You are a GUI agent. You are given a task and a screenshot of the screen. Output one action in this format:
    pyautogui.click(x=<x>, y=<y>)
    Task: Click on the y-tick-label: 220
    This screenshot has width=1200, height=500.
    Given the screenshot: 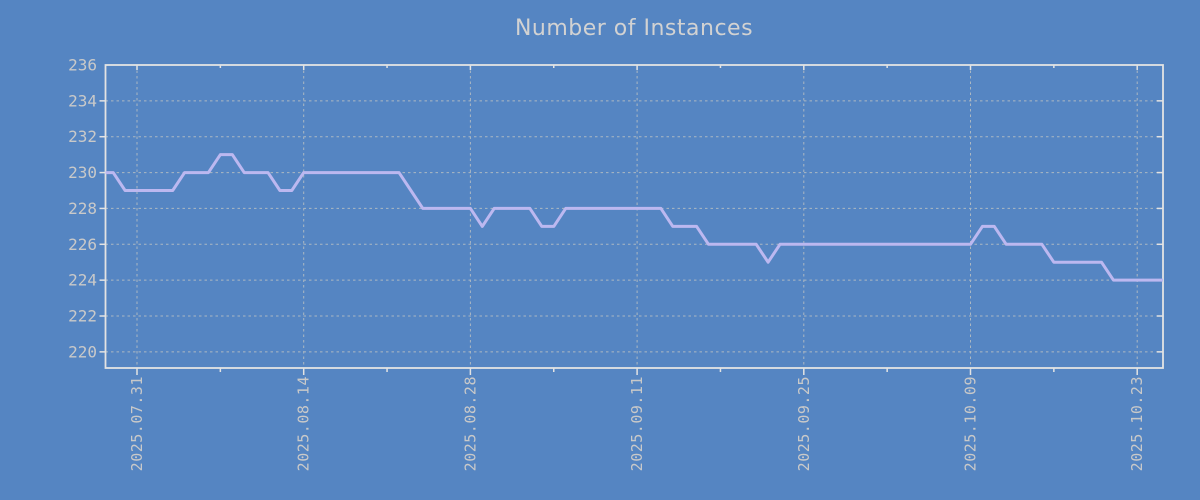 What is the action you would take?
    pyautogui.click(x=82, y=351)
    